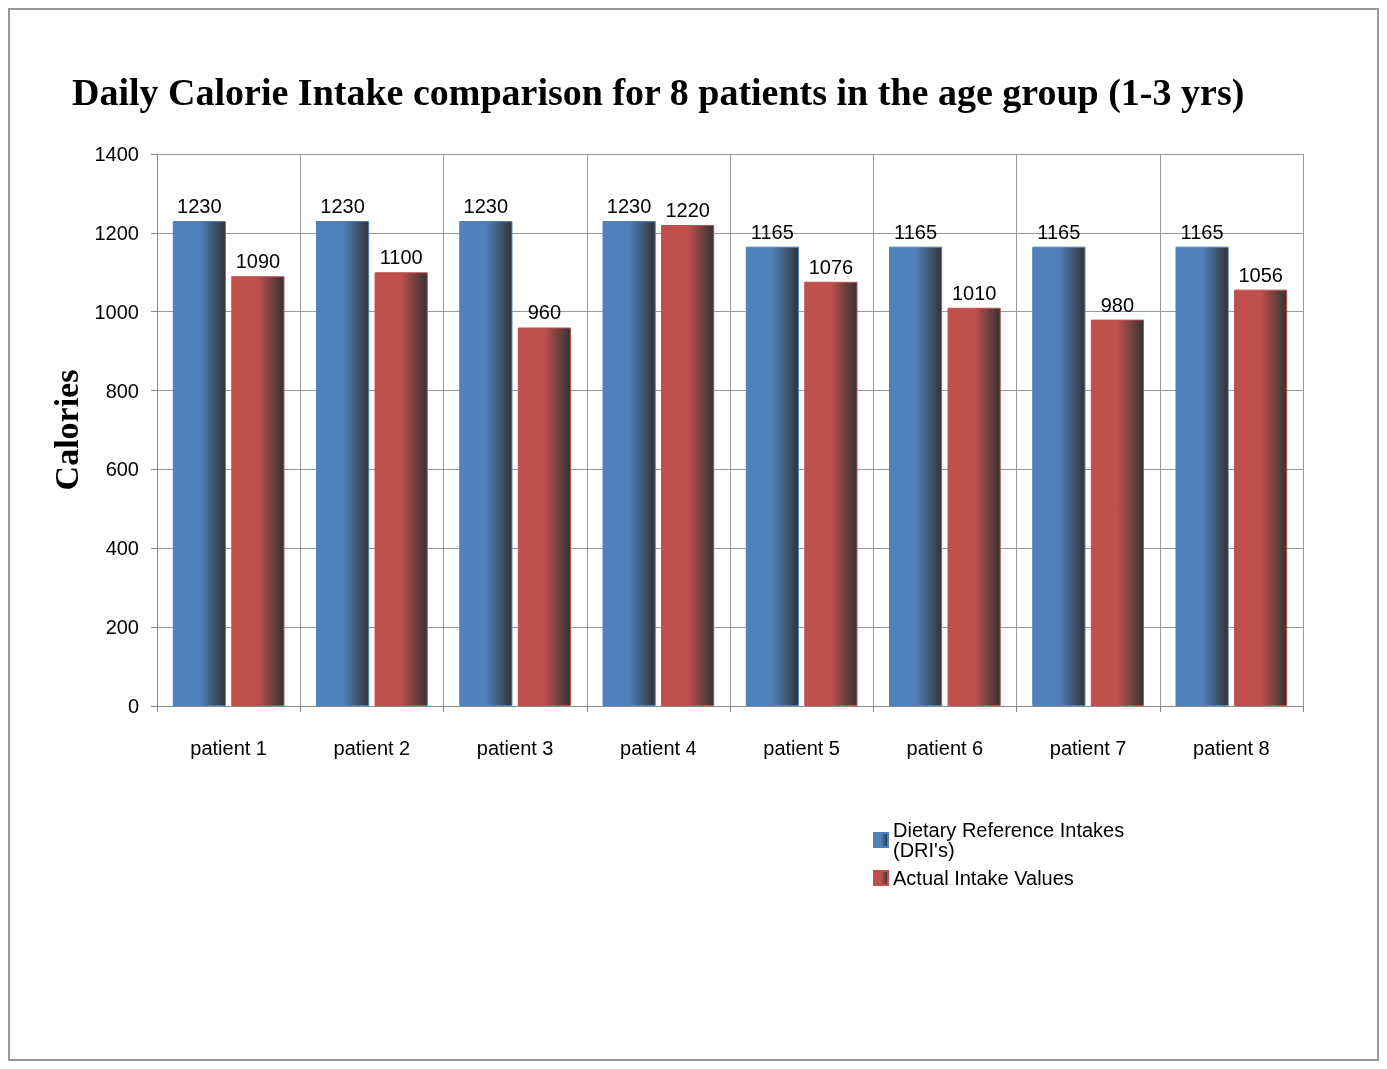 This screenshot has width=1387, height=1069. What do you see at coordinates (372, 748) in the screenshot?
I see `x-tick-label: patient 2` at bounding box center [372, 748].